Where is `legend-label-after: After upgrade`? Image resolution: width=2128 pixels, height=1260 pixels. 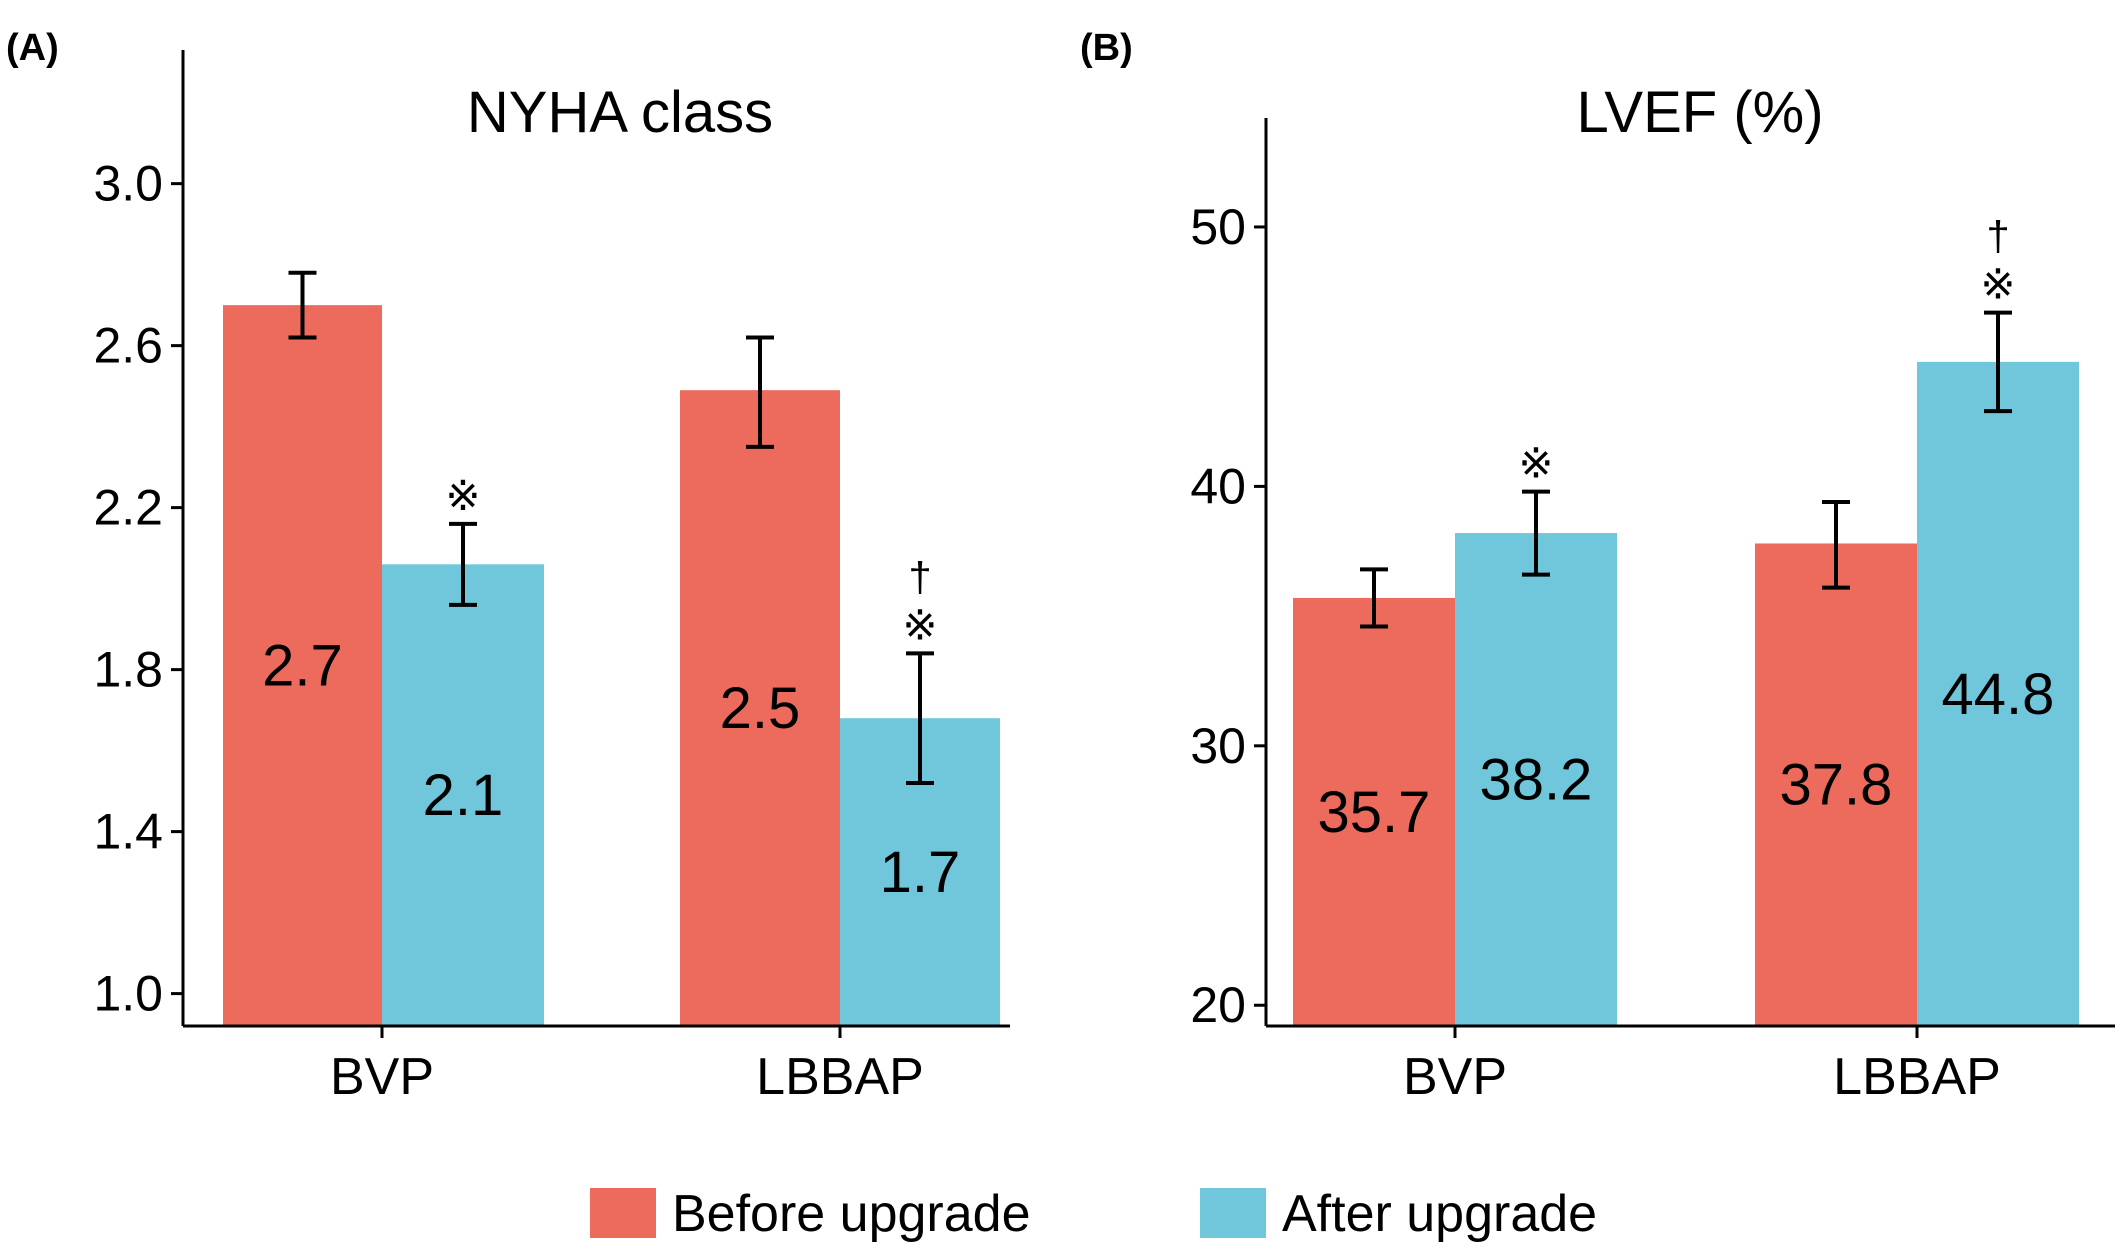 legend-label-after: After upgrade is located at coordinates (1439, 1214).